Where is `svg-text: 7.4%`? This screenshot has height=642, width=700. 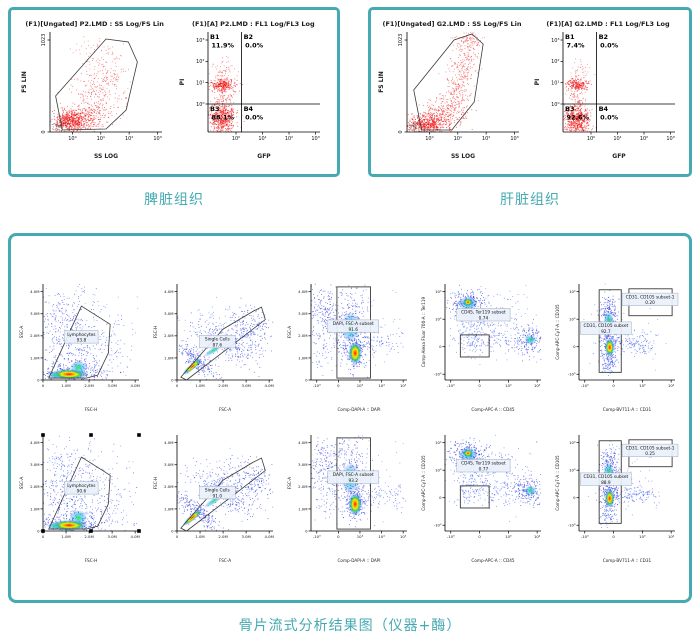 svg-text: 7.4% is located at coordinates (576, 46).